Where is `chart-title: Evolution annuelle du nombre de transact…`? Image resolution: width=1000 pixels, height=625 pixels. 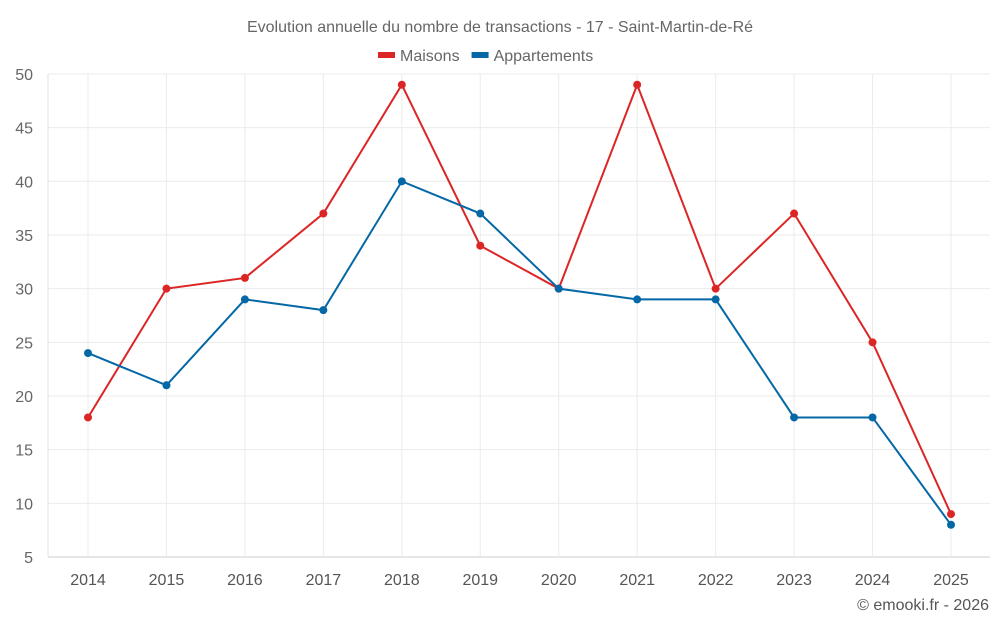
chart-title: Evolution annuelle du nombre de transact… is located at coordinates (500, 27).